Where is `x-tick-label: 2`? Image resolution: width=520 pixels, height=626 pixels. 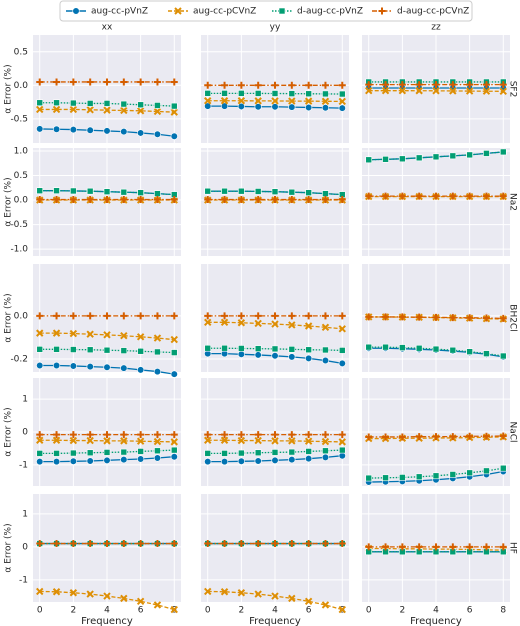
x-tick-label: 2 is located at coordinates (241, 611).